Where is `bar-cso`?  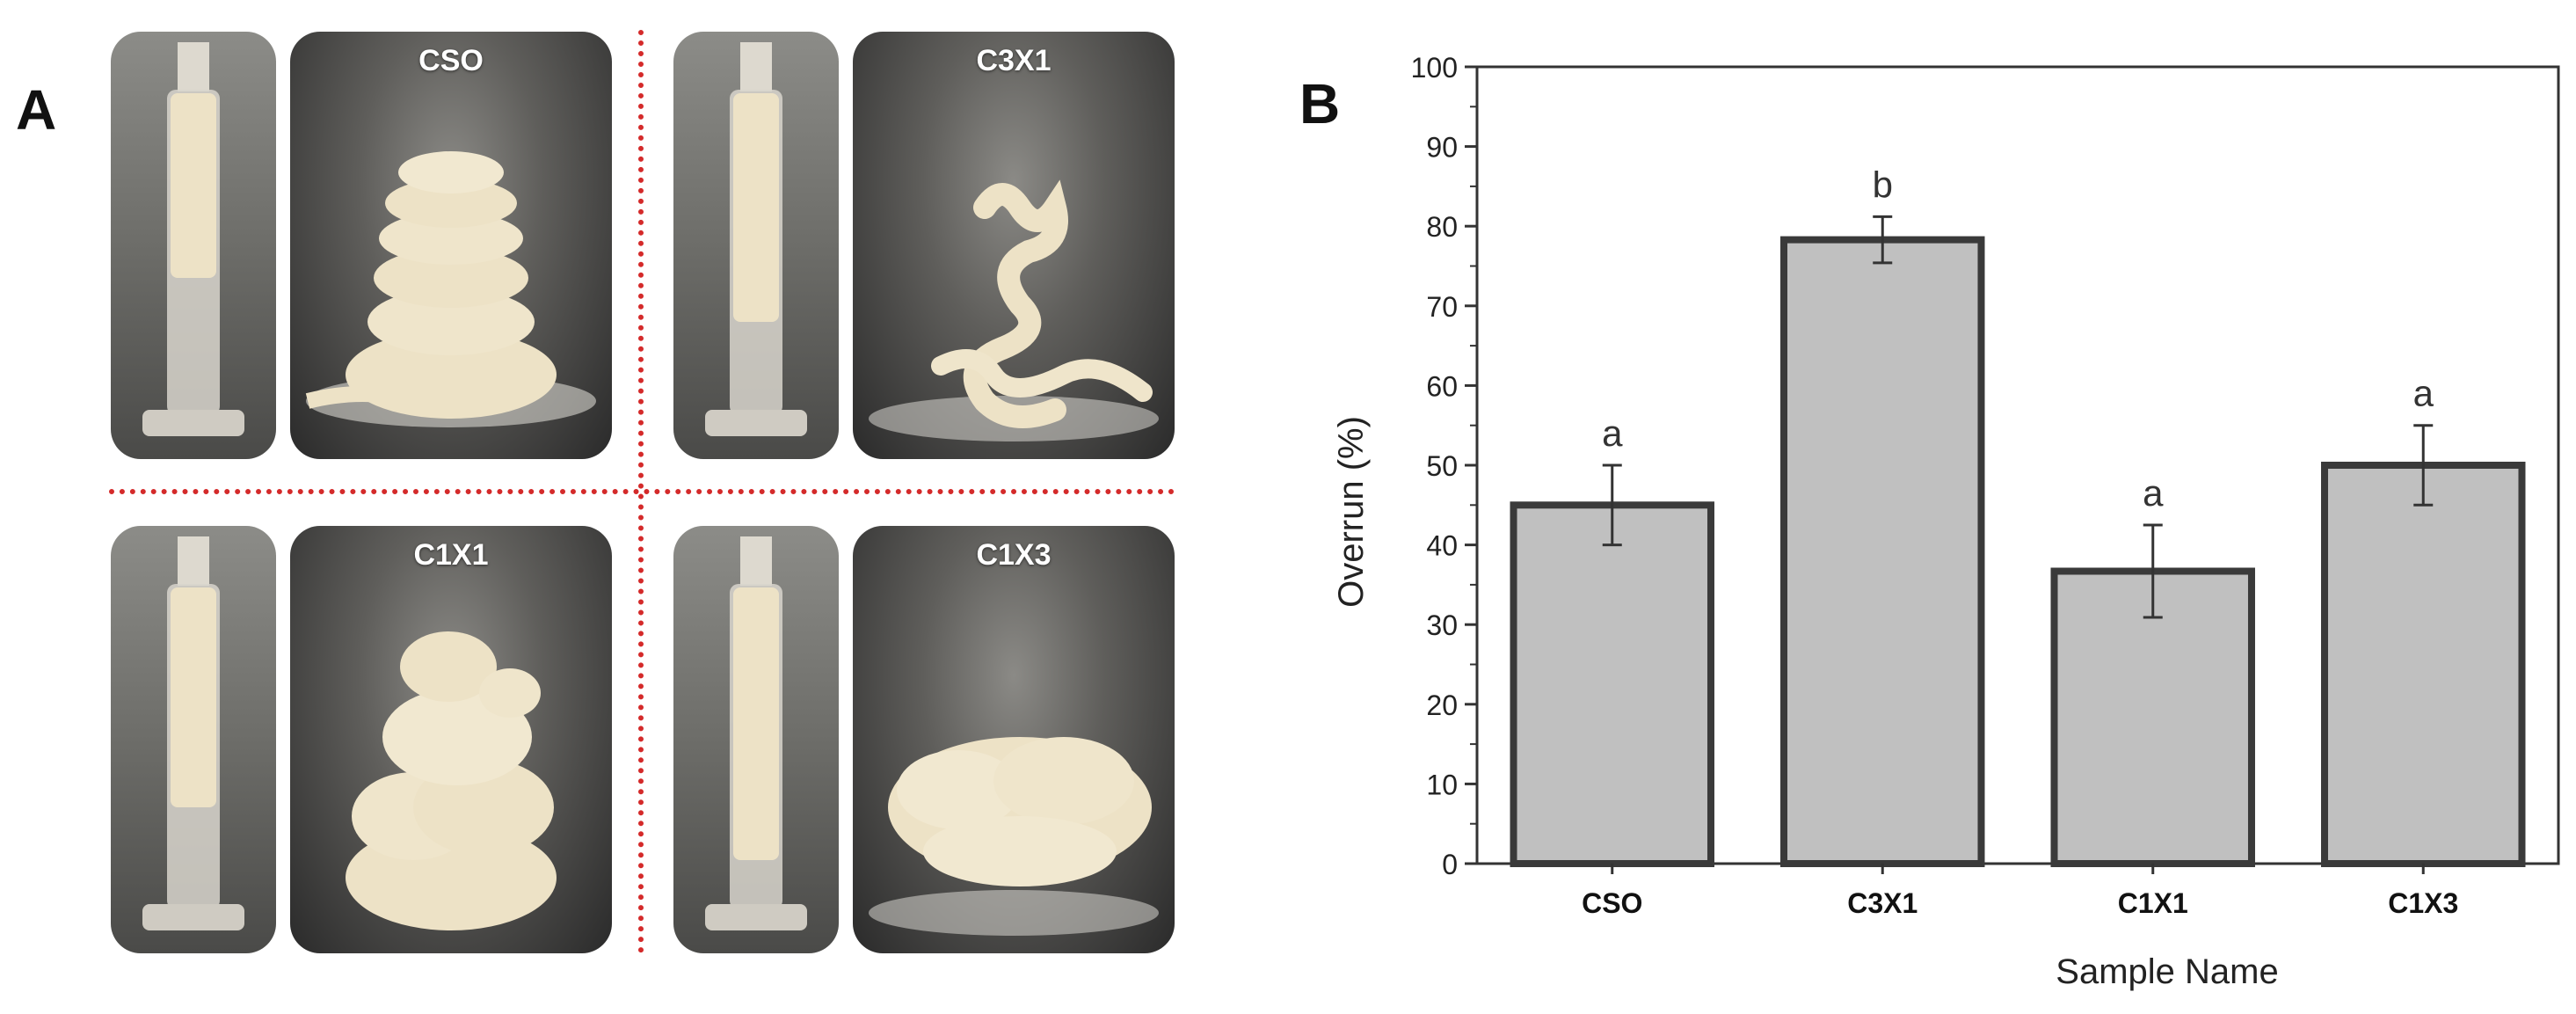 bar-cso is located at coordinates (1612, 684).